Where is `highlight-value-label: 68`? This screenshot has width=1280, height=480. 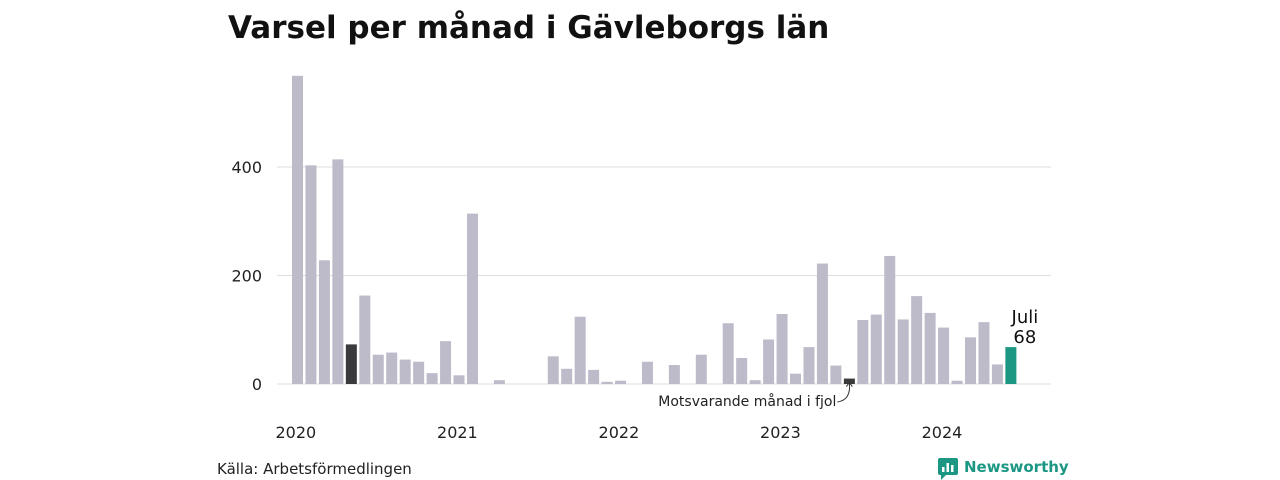
highlight-value-label: 68 is located at coordinates (1024, 337).